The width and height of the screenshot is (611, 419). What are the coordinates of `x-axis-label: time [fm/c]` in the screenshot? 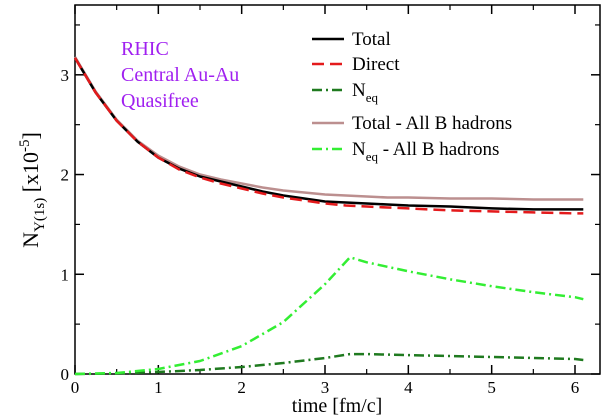 It's located at (337, 406).